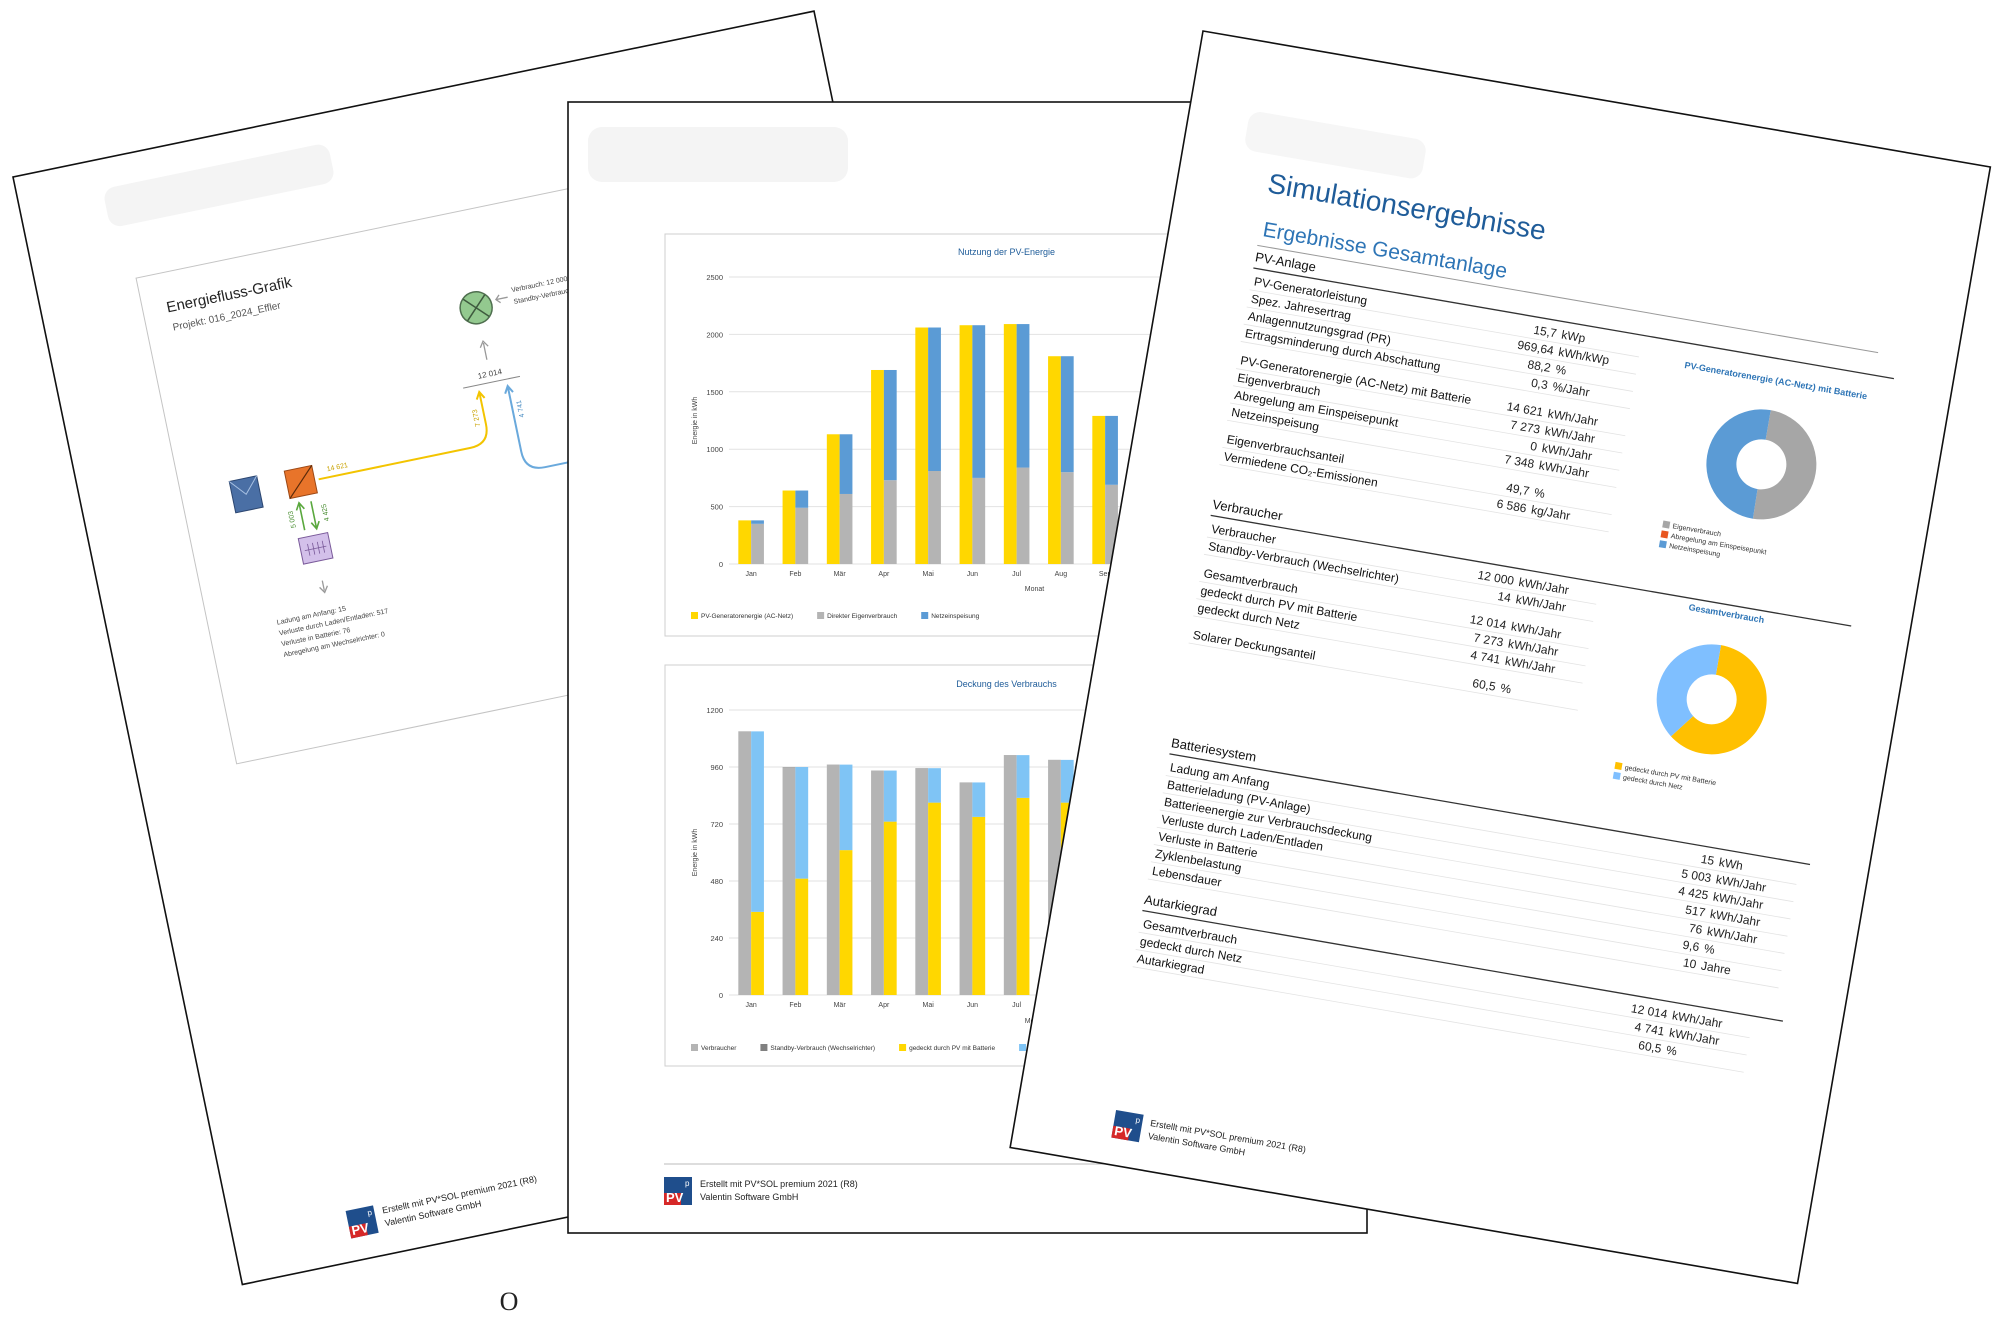 This screenshot has height=1332, width=2000. I want to click on row-value: 14 621, so click(1525, 409).